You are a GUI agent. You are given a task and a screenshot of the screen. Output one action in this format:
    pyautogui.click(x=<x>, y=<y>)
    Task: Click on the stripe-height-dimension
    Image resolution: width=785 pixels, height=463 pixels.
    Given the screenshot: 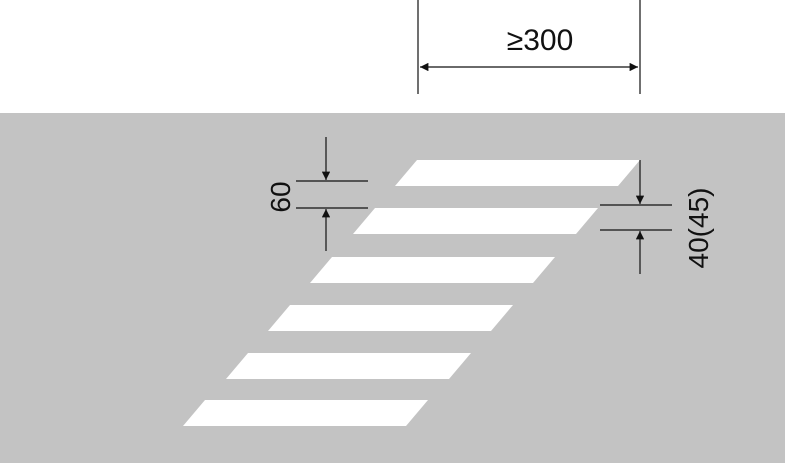 What is the action you would take?
    pyautogui.click(x=636, y=217)
    